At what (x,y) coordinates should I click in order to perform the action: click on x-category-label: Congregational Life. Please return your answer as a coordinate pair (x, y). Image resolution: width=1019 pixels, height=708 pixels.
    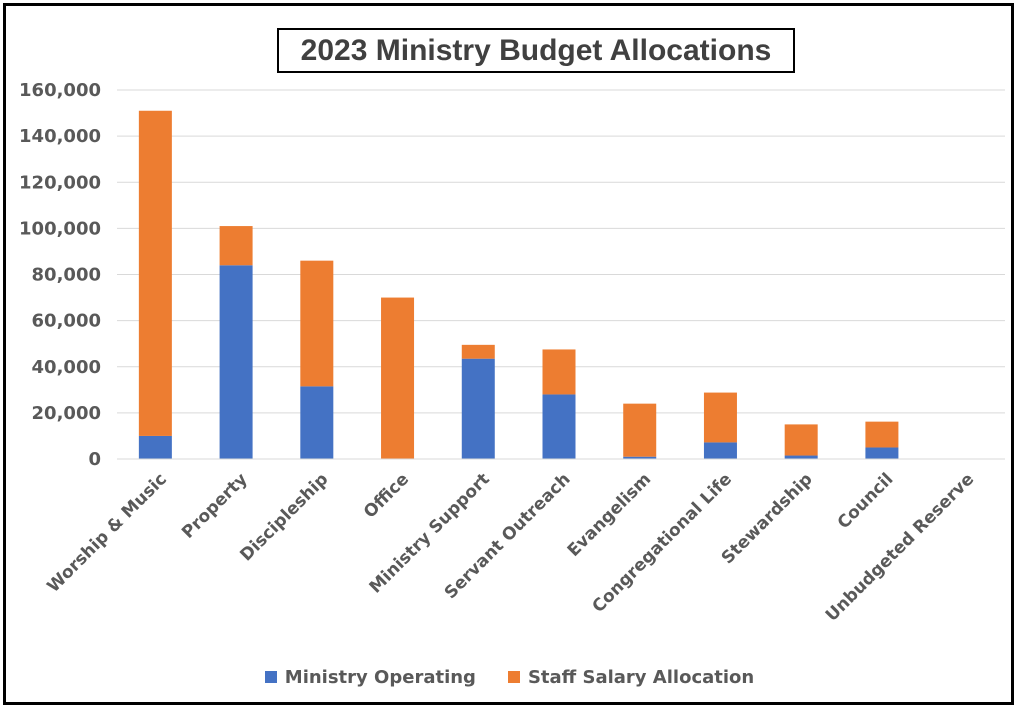
    Looking at the image, I should click on (662, 542).